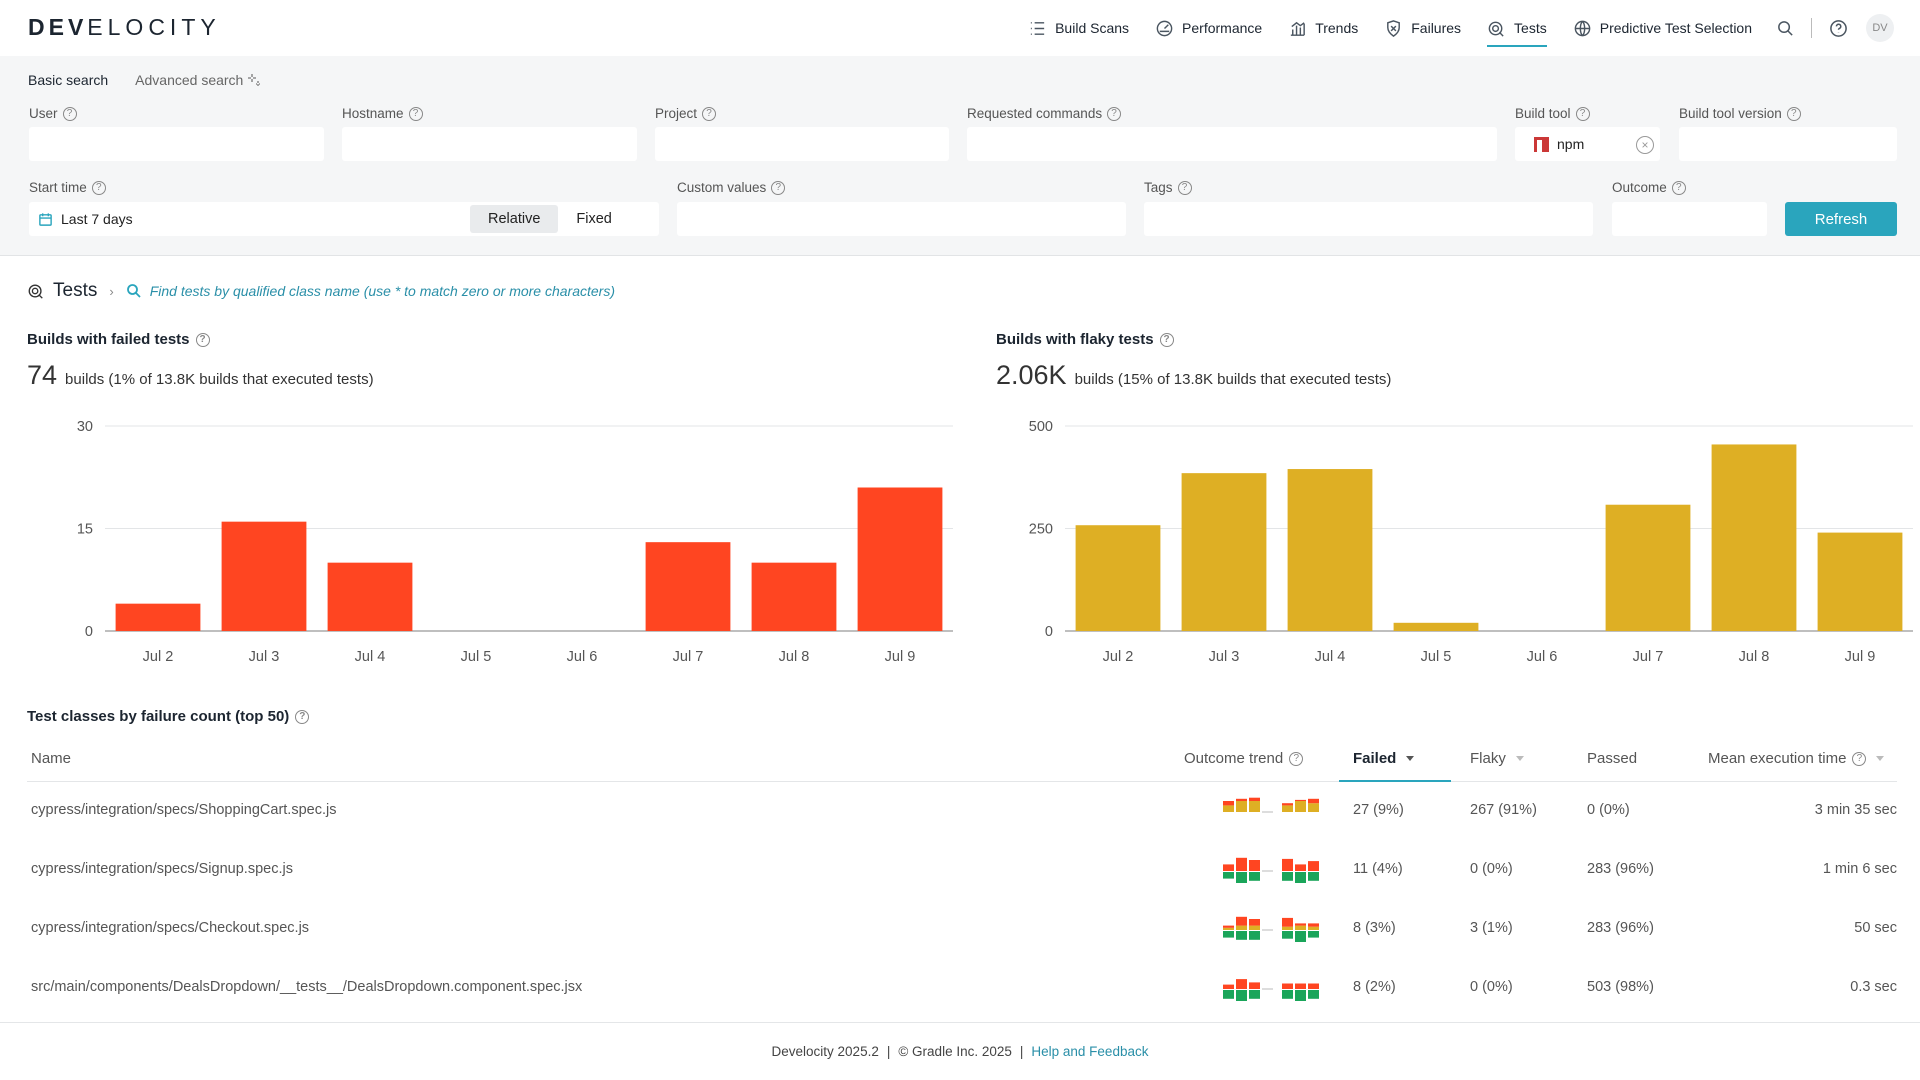 This screenshot has height=1080, width=1920. I want to click on column-header-name: Name, so click(51, 758).